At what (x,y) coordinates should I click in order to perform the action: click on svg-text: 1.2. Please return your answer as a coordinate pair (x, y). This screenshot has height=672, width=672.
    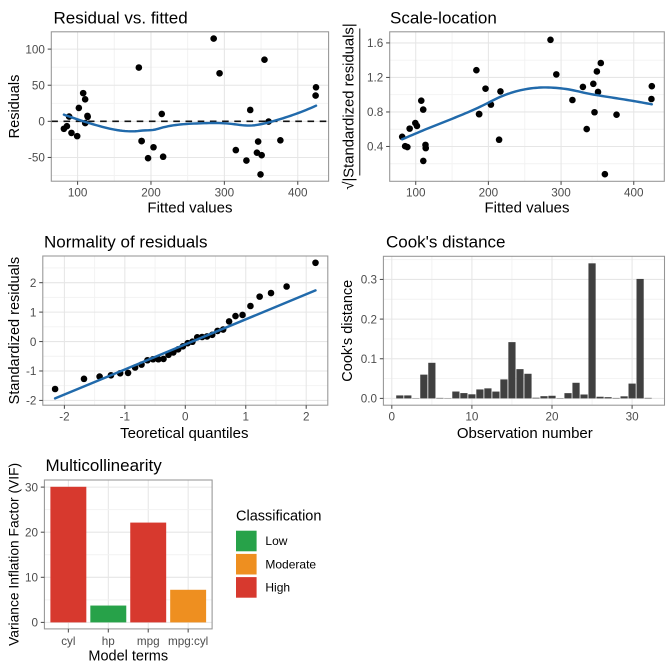
    Looking at the image, I should click on (375, 78).